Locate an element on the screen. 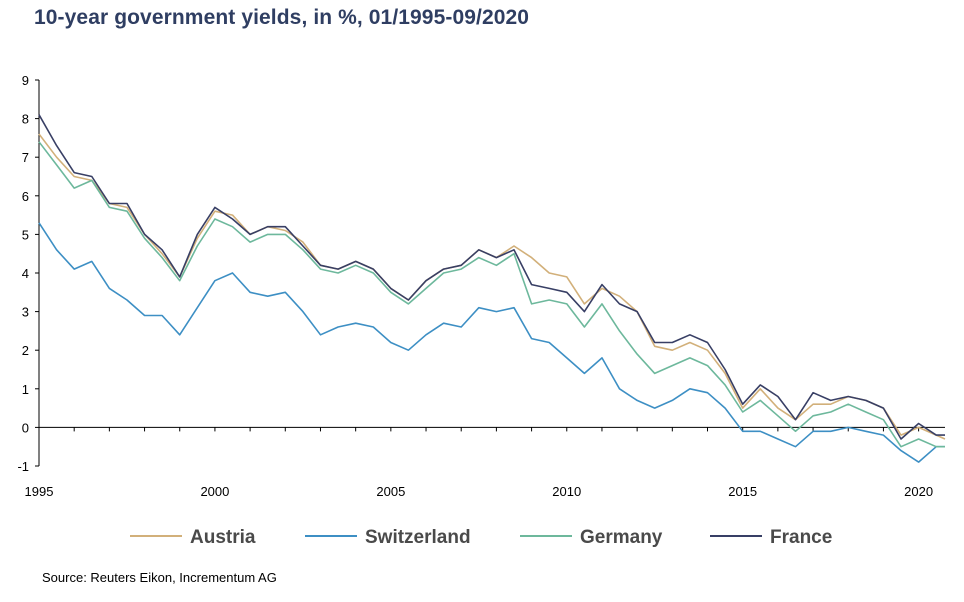  y-tick-label: 9 is located at coordinates (25, 80).